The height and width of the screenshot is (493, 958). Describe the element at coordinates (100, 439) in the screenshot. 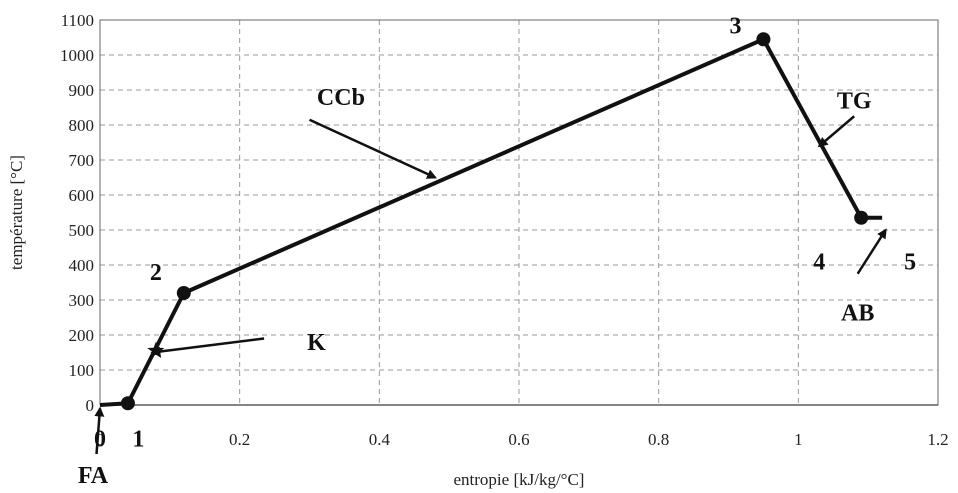

I see `x-tick-label: 0` at that location.